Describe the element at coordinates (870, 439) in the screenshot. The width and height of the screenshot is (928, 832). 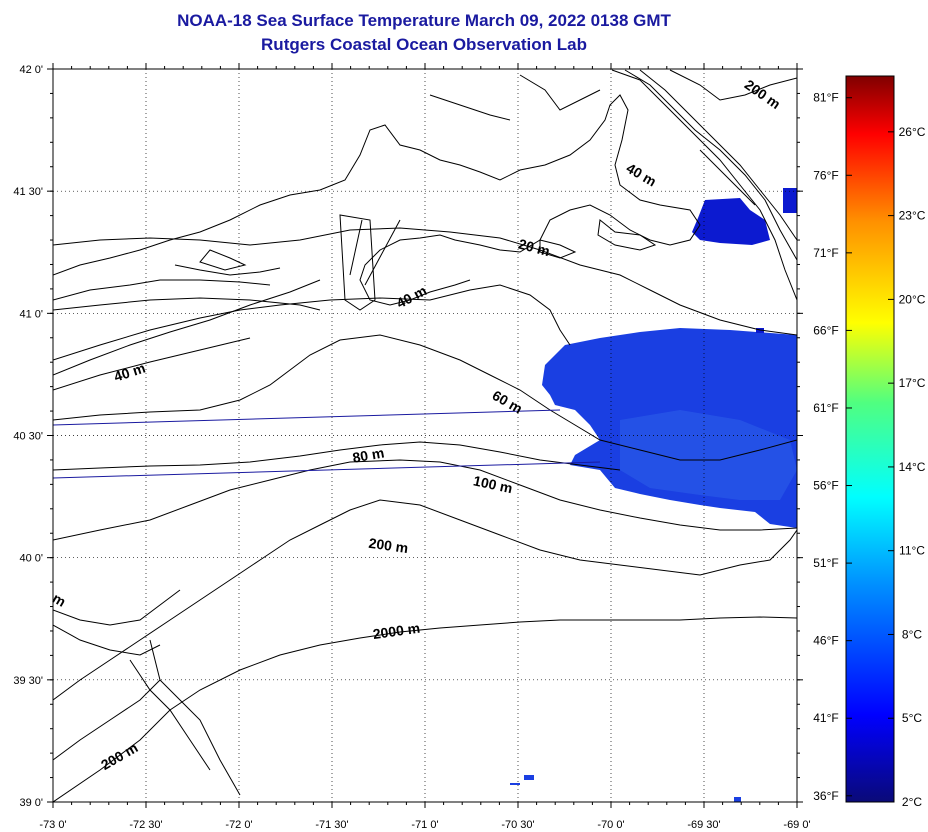
I see `colorbar` at that location.